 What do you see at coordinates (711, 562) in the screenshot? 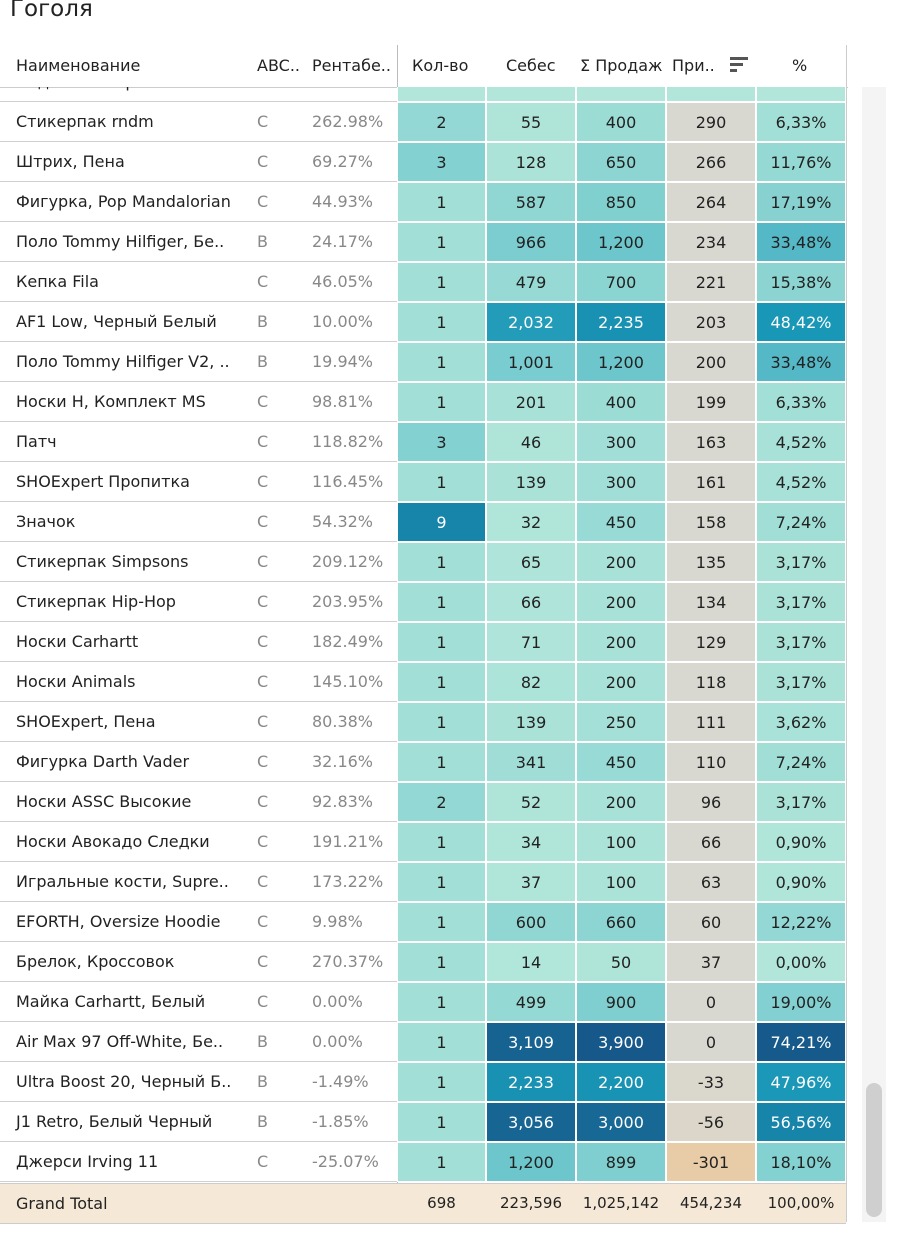
I see `cell: 135` at bounding box center [711, 562].